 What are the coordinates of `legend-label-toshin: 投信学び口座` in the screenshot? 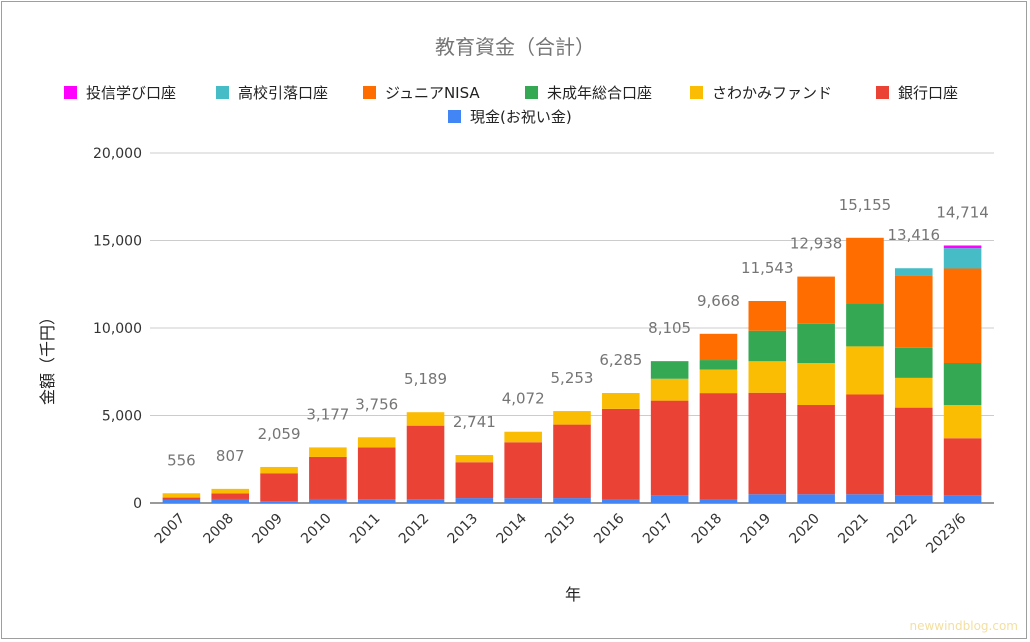 It's located at (131, 93).